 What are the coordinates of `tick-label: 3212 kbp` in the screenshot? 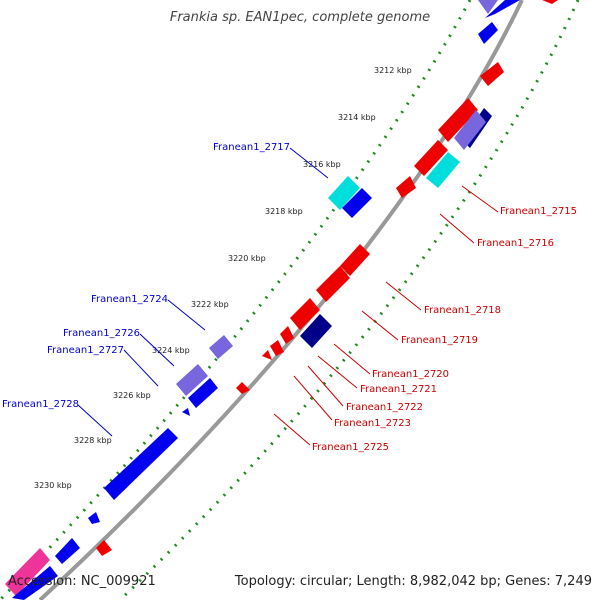 It's located at (393, 70).